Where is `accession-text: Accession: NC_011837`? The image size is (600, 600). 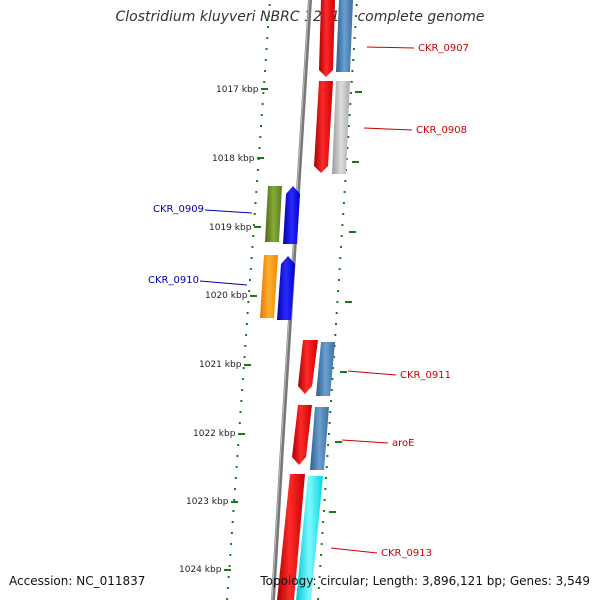
accession-text: Accession: NC_011837 is located at coordinates (77, 581).